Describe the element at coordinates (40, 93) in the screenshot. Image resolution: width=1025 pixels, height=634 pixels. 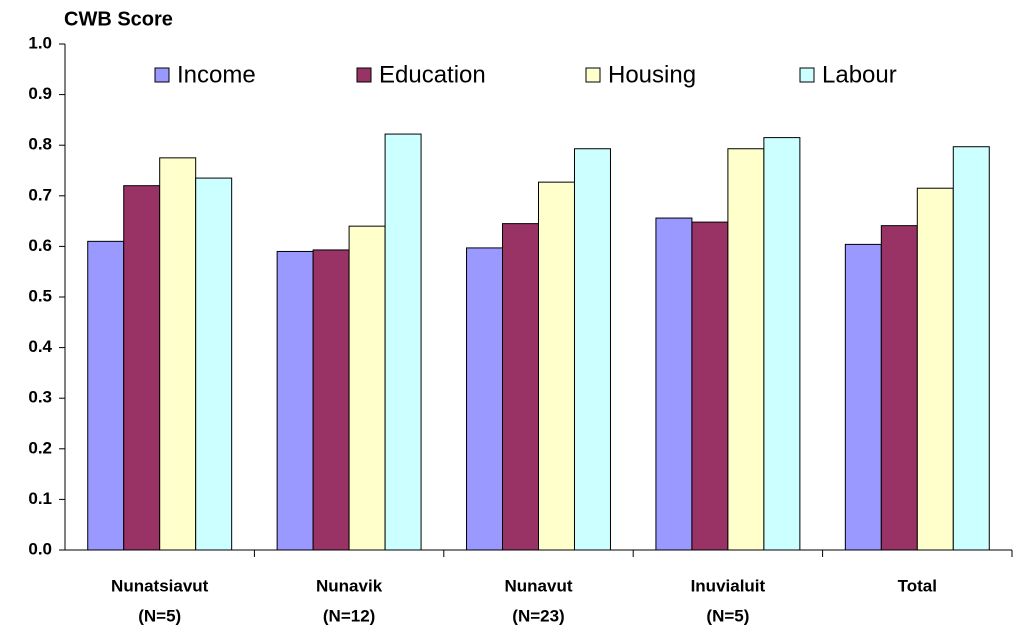
I see `y-tick-label: 0.9` at that location.